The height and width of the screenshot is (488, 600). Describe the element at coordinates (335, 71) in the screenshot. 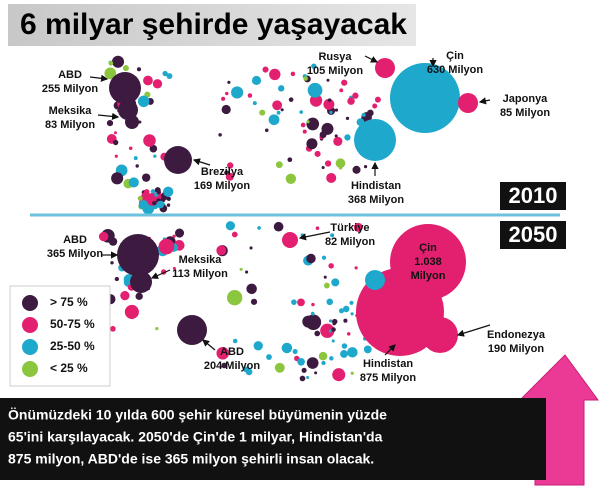

I see `annotation-text: 105 Milyon` at that location.